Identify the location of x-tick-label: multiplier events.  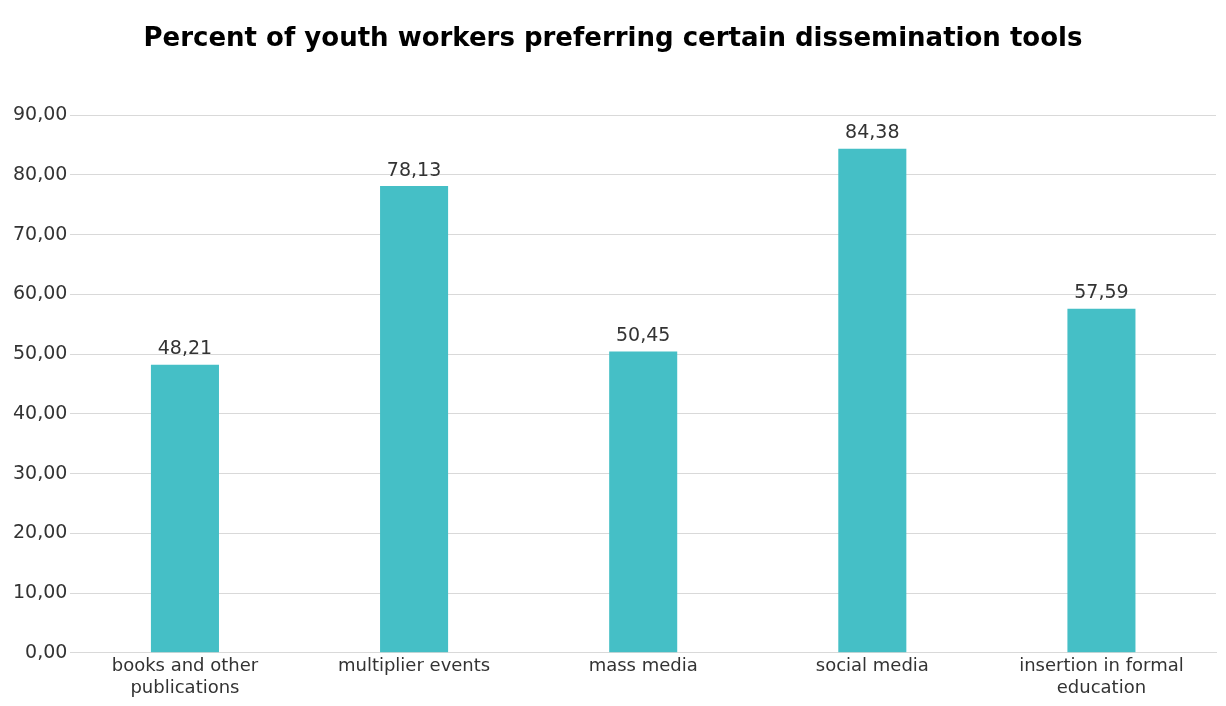
(414, 665).